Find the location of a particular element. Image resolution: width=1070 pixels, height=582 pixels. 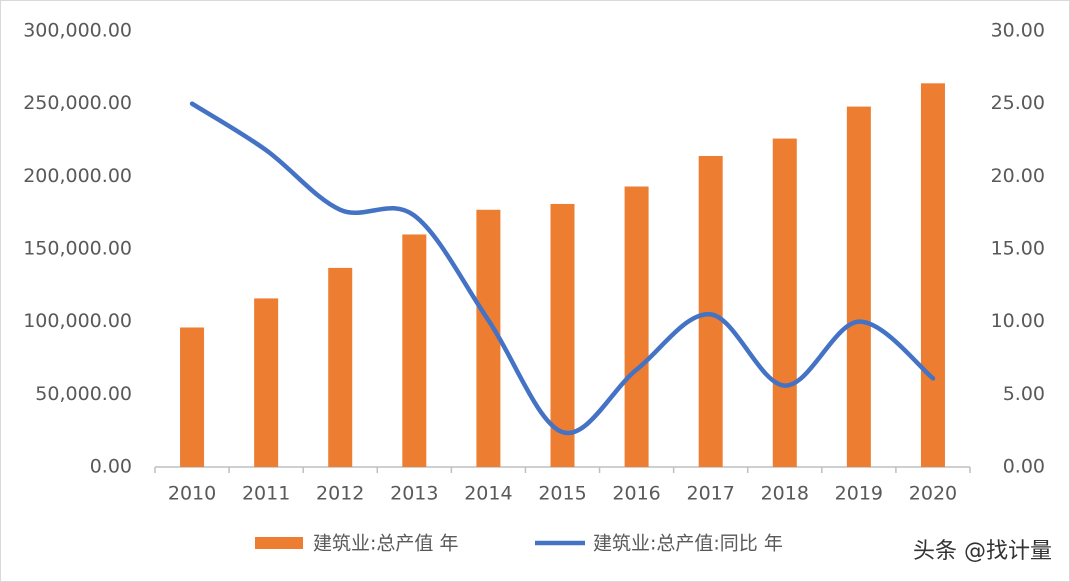

y-tick-label: 50,000.00 is located at coordinates (83, 394).